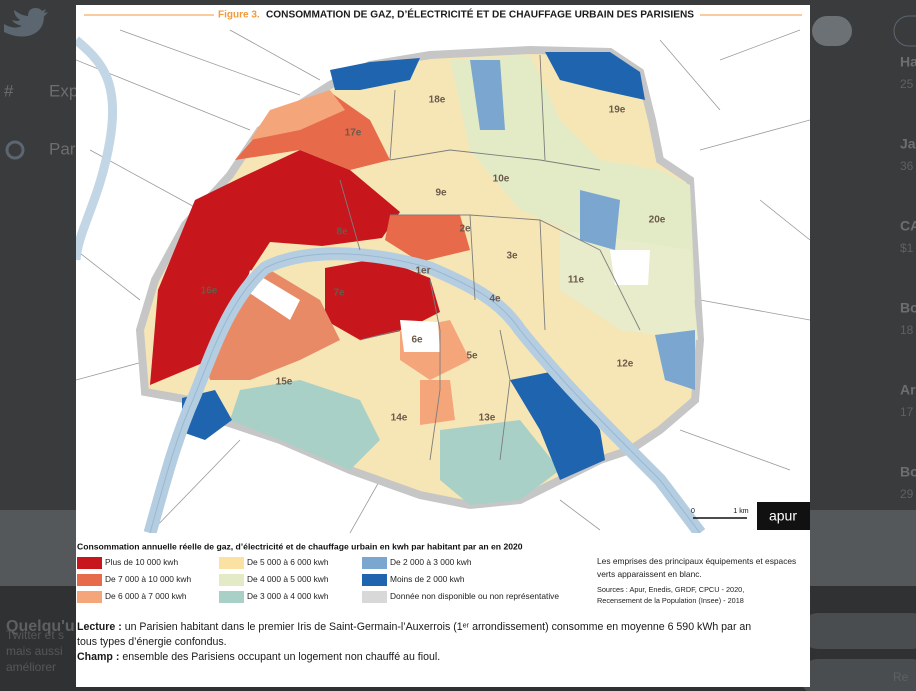  What do you see at coordinates (97, 148) in the screenshot?
I see `seine-outer` at bounding box center [97, 148].